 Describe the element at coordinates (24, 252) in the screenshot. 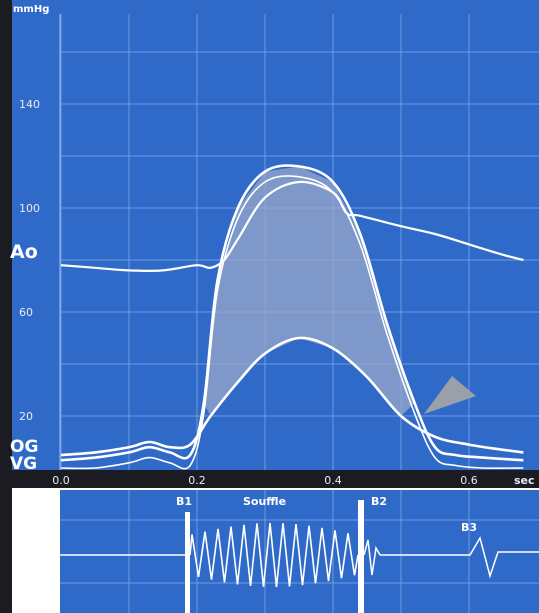

I see `curve-label-ao: Ao` at that location.